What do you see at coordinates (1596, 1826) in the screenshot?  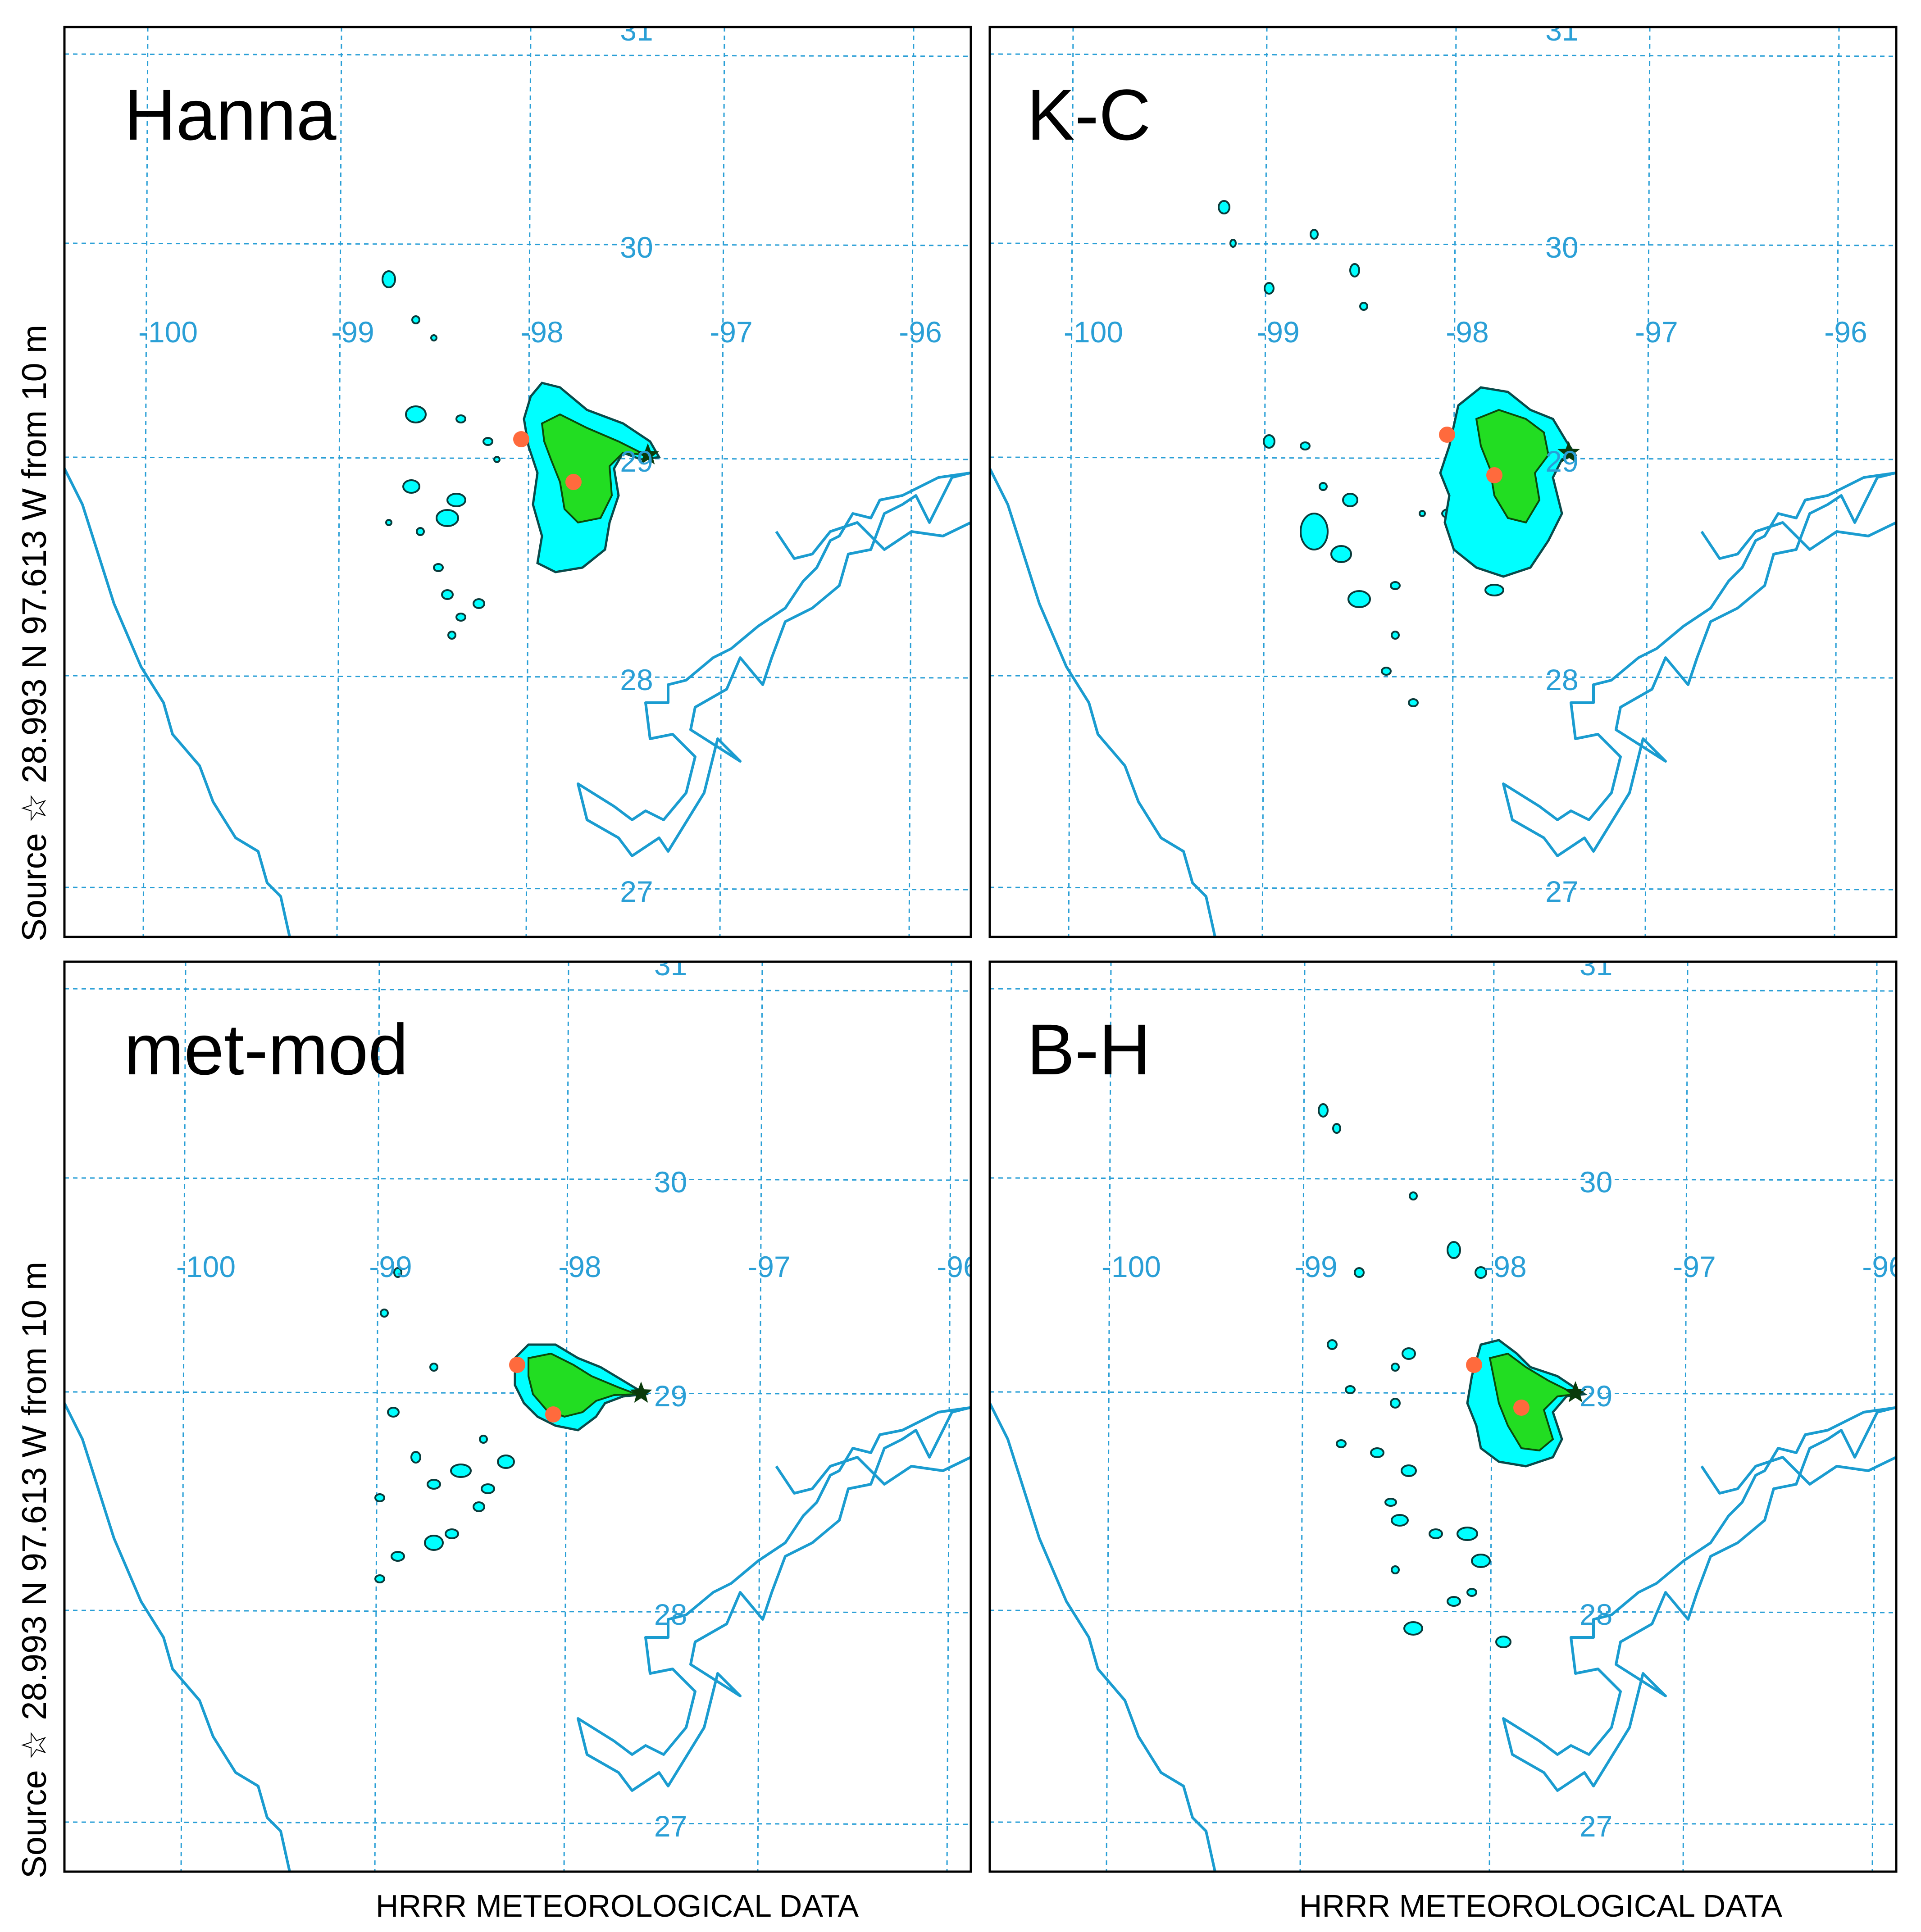 I see `latitude-label: 27` at bounding box center [1596, 1826].